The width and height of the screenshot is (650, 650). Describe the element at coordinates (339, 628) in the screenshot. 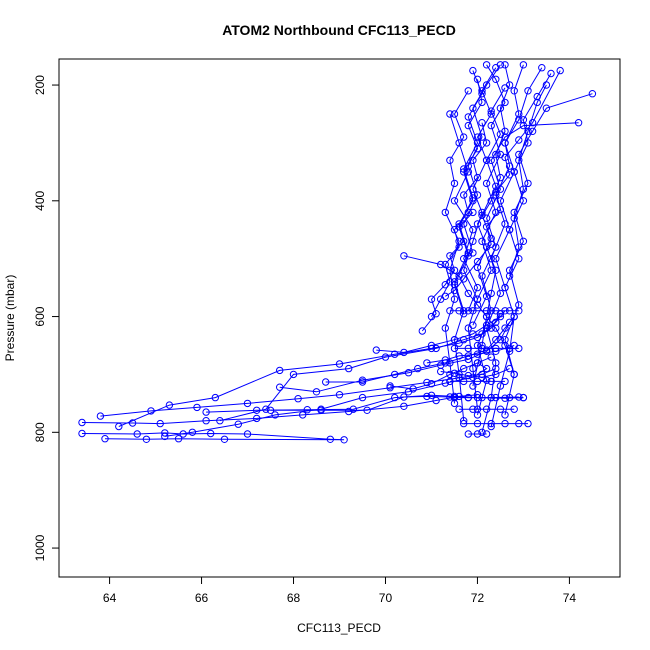

I see `x-axis-label: CFC113_PECD` at that location.